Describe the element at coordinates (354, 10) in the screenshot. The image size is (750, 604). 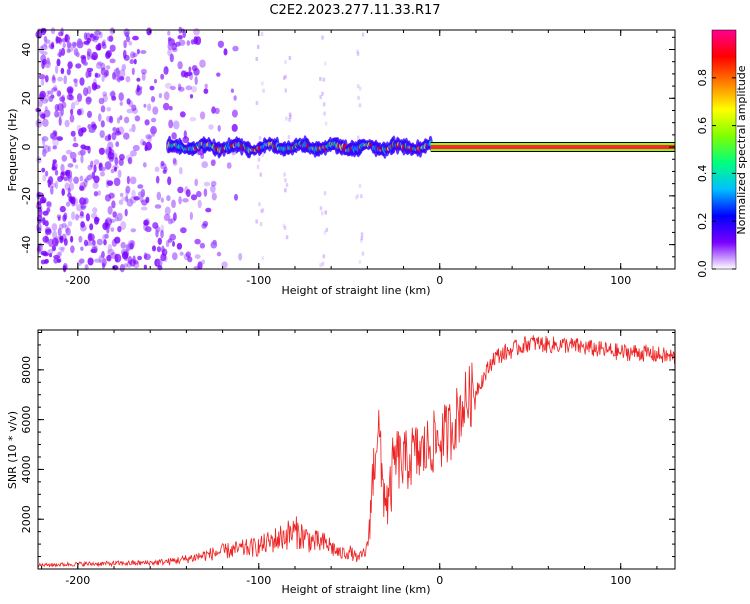
I see `figure-title: C2E2.2023.277.11.33.R17` at that location.